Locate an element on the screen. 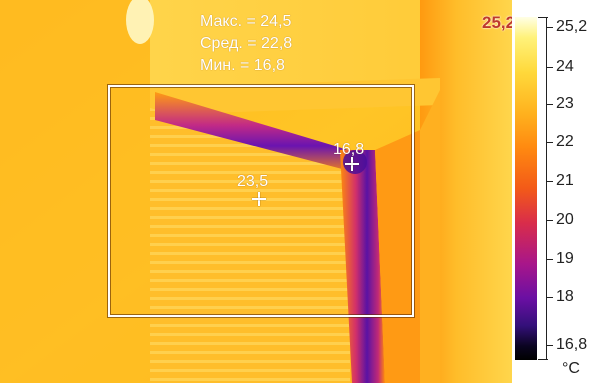  color-scale-bar is located at coordinates (526, 188).